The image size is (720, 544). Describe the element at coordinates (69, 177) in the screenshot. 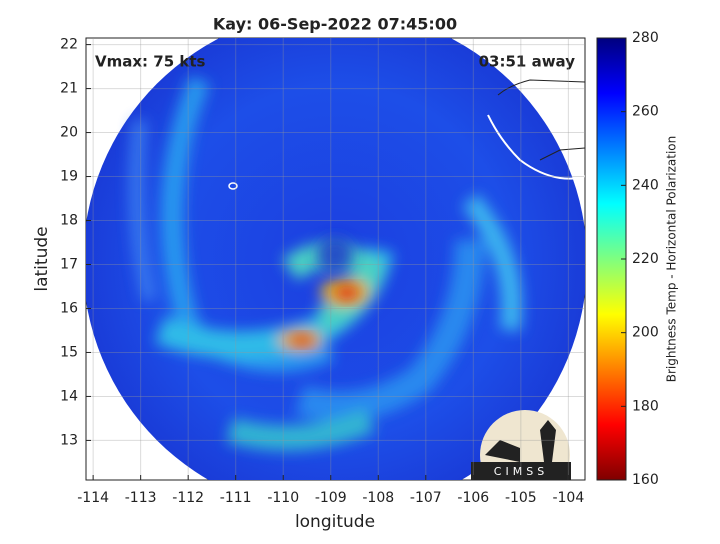

I see `y-tick-label: 19` at that location.